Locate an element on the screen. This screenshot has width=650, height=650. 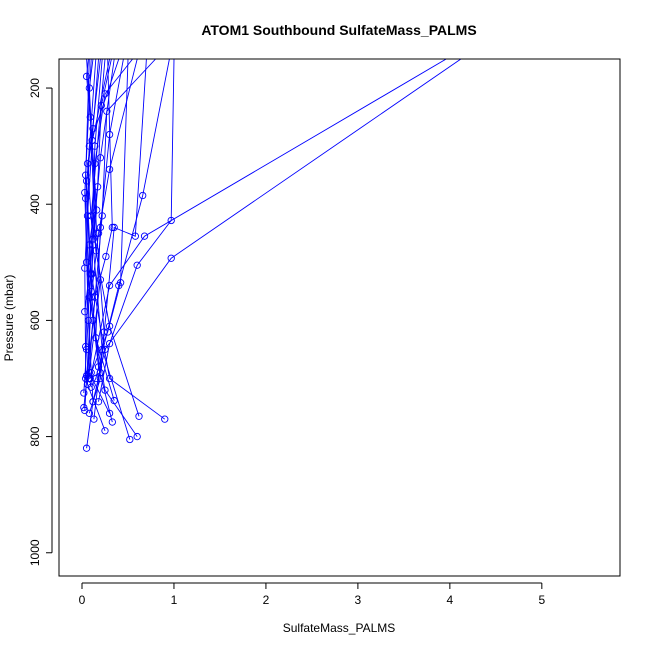
x-tick-label: 0 is located at coordinates (82, 600).